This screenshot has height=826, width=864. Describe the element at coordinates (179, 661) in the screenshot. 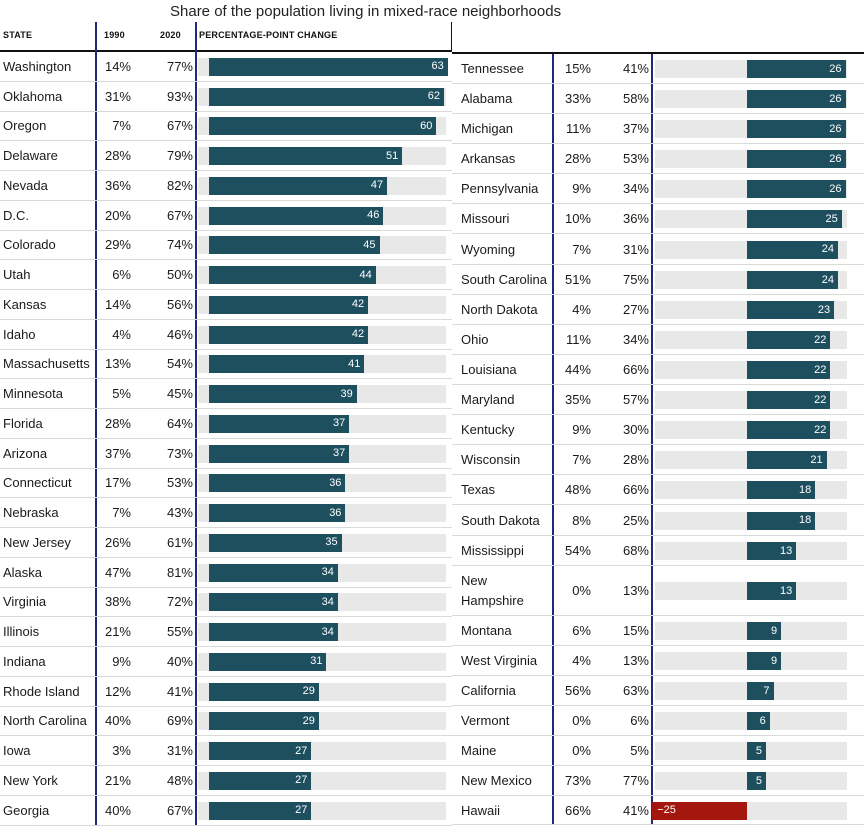

I see `value-2020: 40%` at that location.